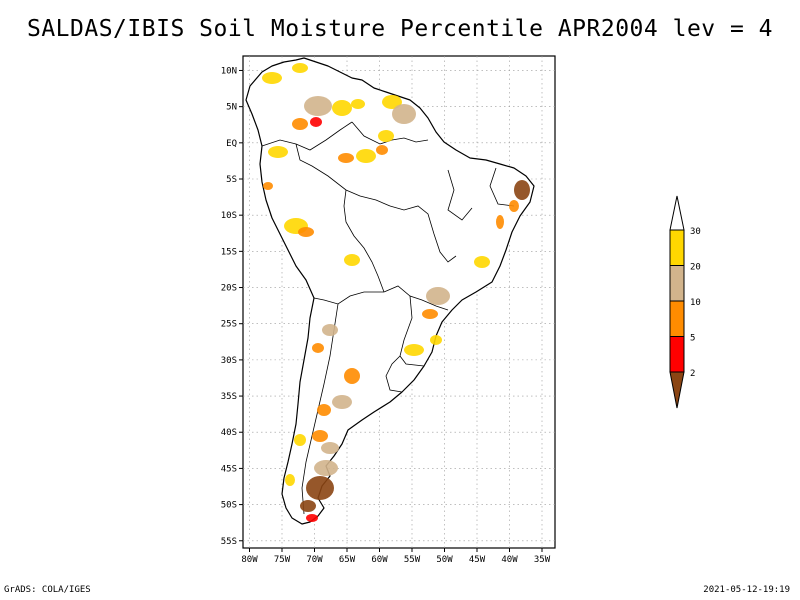  I want to click on legend-colorbar: 30 20 10 5 2, so click(685, 302).